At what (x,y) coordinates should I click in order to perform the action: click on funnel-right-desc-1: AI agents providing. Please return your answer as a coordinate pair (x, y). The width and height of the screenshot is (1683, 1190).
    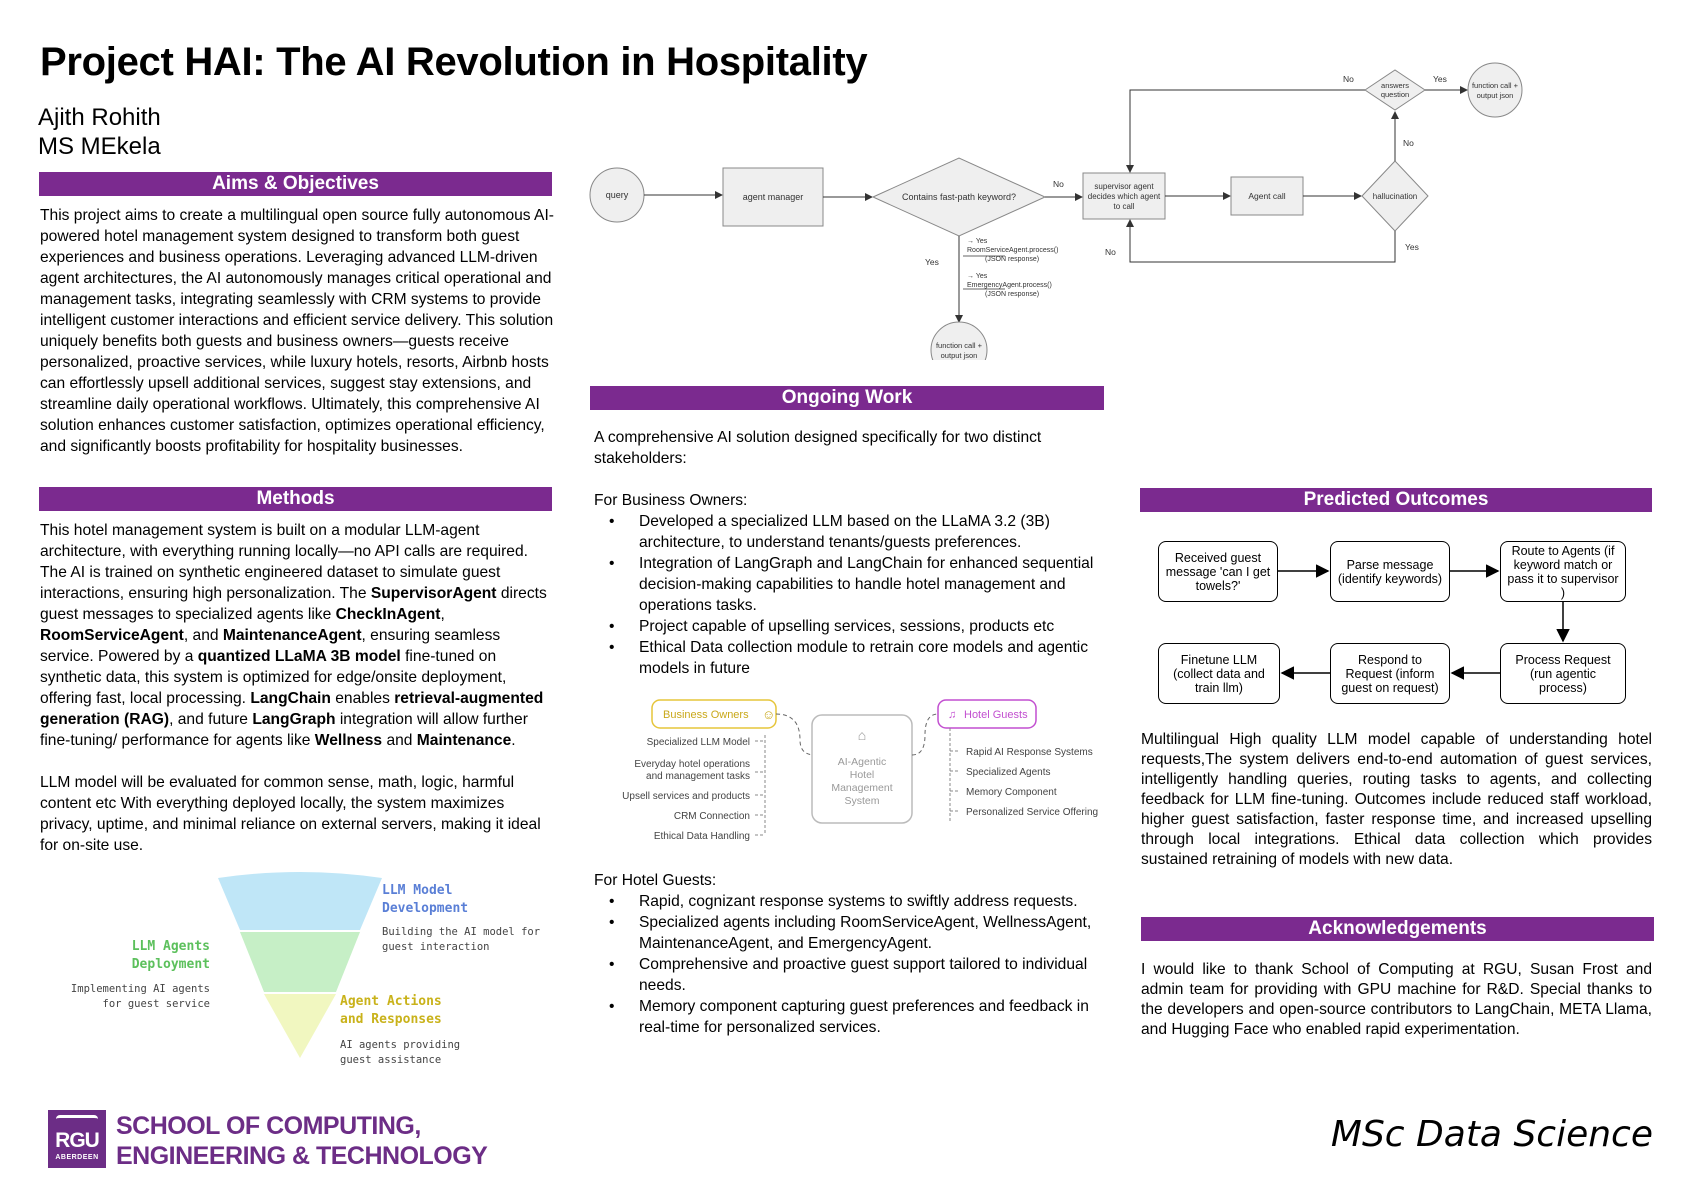
    Looking at the image, I should click on (400, 1045).